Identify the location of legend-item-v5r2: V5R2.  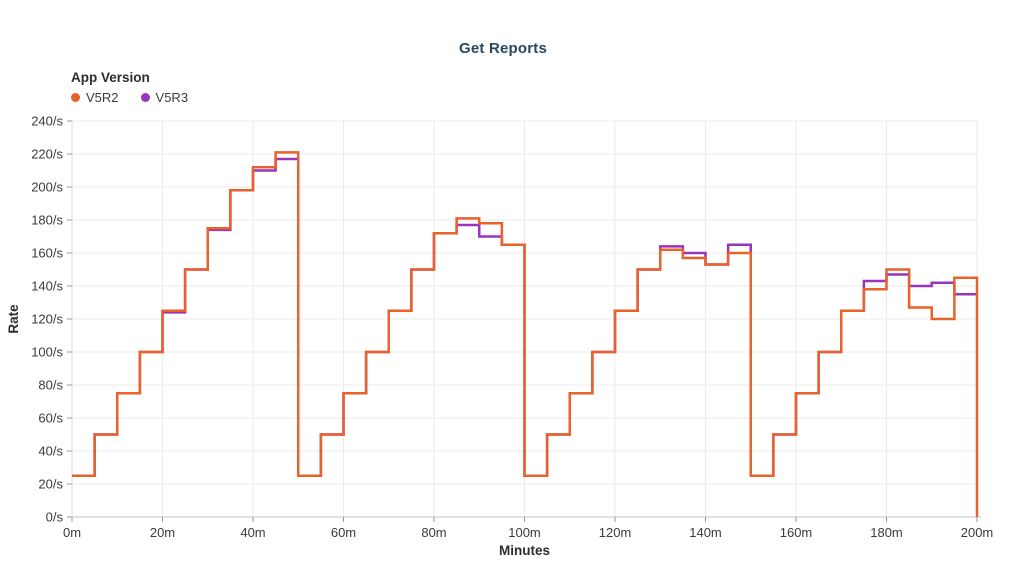
(95, 97).